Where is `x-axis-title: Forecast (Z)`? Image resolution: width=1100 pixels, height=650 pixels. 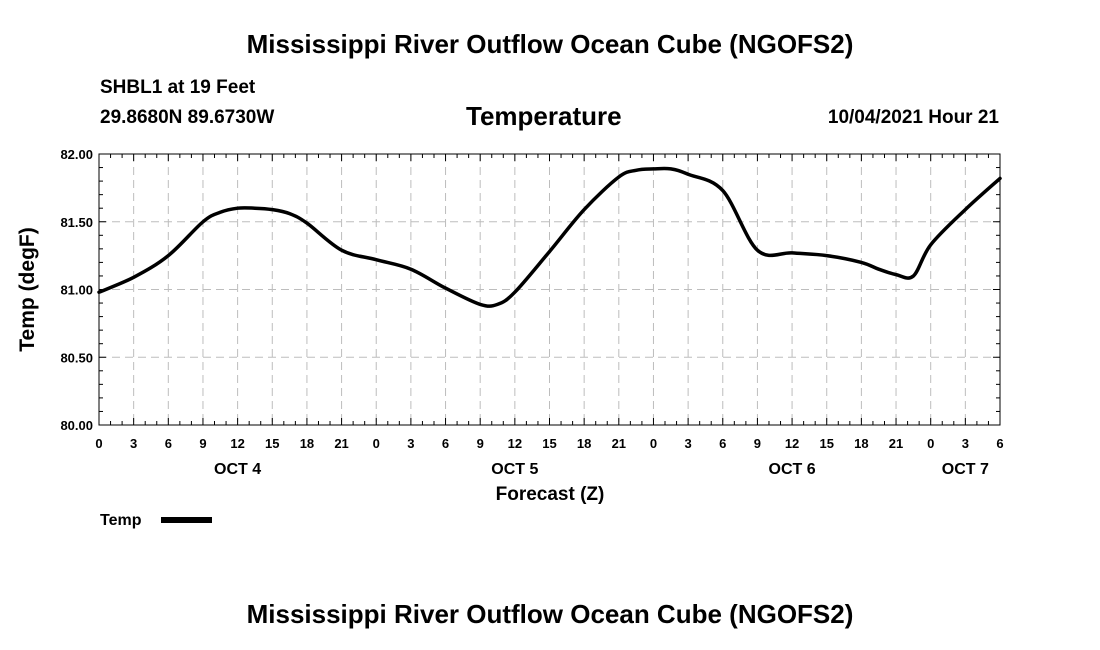 x-axis-title: Forecast (Z) is located at coordinates (550, 494).